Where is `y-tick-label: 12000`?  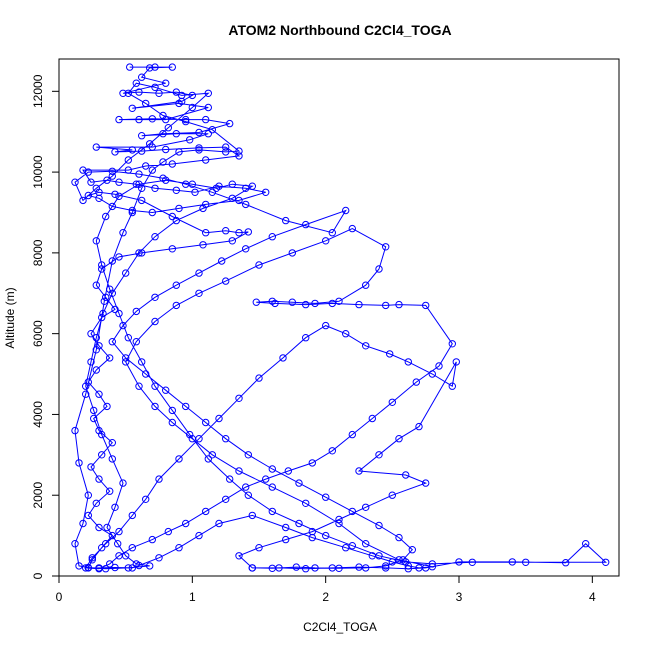 y-tick-label: 12000 is located at coordinates (38, 91).